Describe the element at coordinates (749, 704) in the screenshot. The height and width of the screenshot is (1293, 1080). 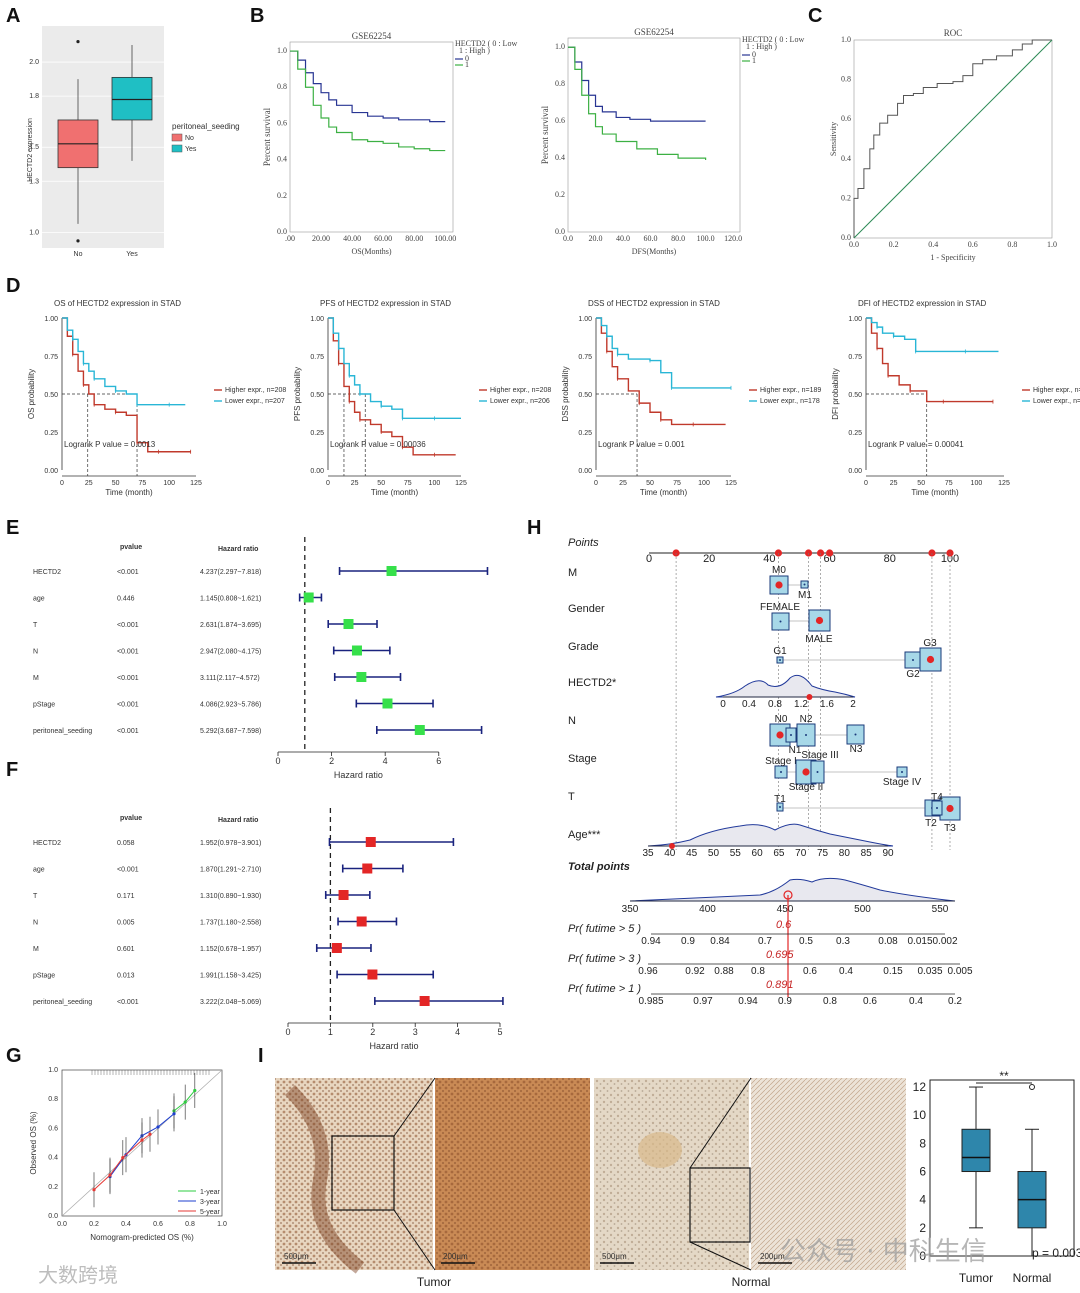
I see `nomogram-hectd2-tick: 0.4` at that location.